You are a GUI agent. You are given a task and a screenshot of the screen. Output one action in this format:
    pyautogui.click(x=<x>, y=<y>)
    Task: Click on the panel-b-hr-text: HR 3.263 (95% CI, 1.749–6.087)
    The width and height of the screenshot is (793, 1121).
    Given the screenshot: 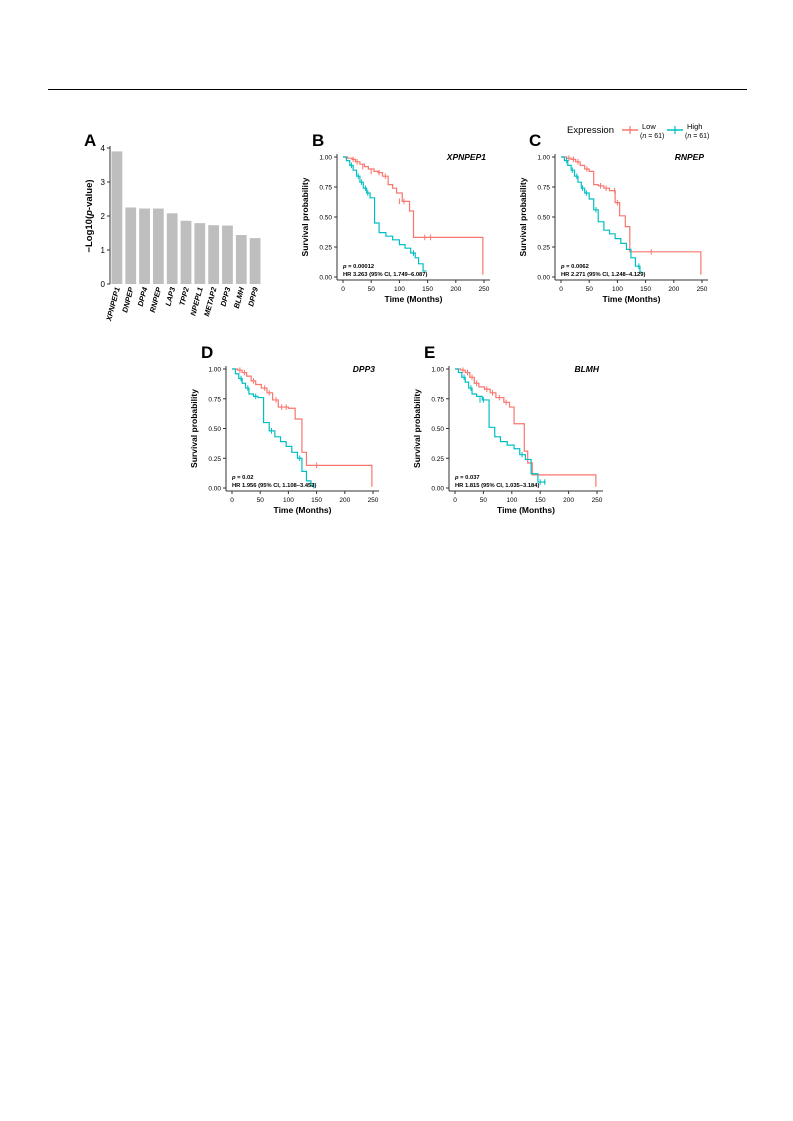 What is the action you would take?
    pyautogui.click(x=385, y=275)
    